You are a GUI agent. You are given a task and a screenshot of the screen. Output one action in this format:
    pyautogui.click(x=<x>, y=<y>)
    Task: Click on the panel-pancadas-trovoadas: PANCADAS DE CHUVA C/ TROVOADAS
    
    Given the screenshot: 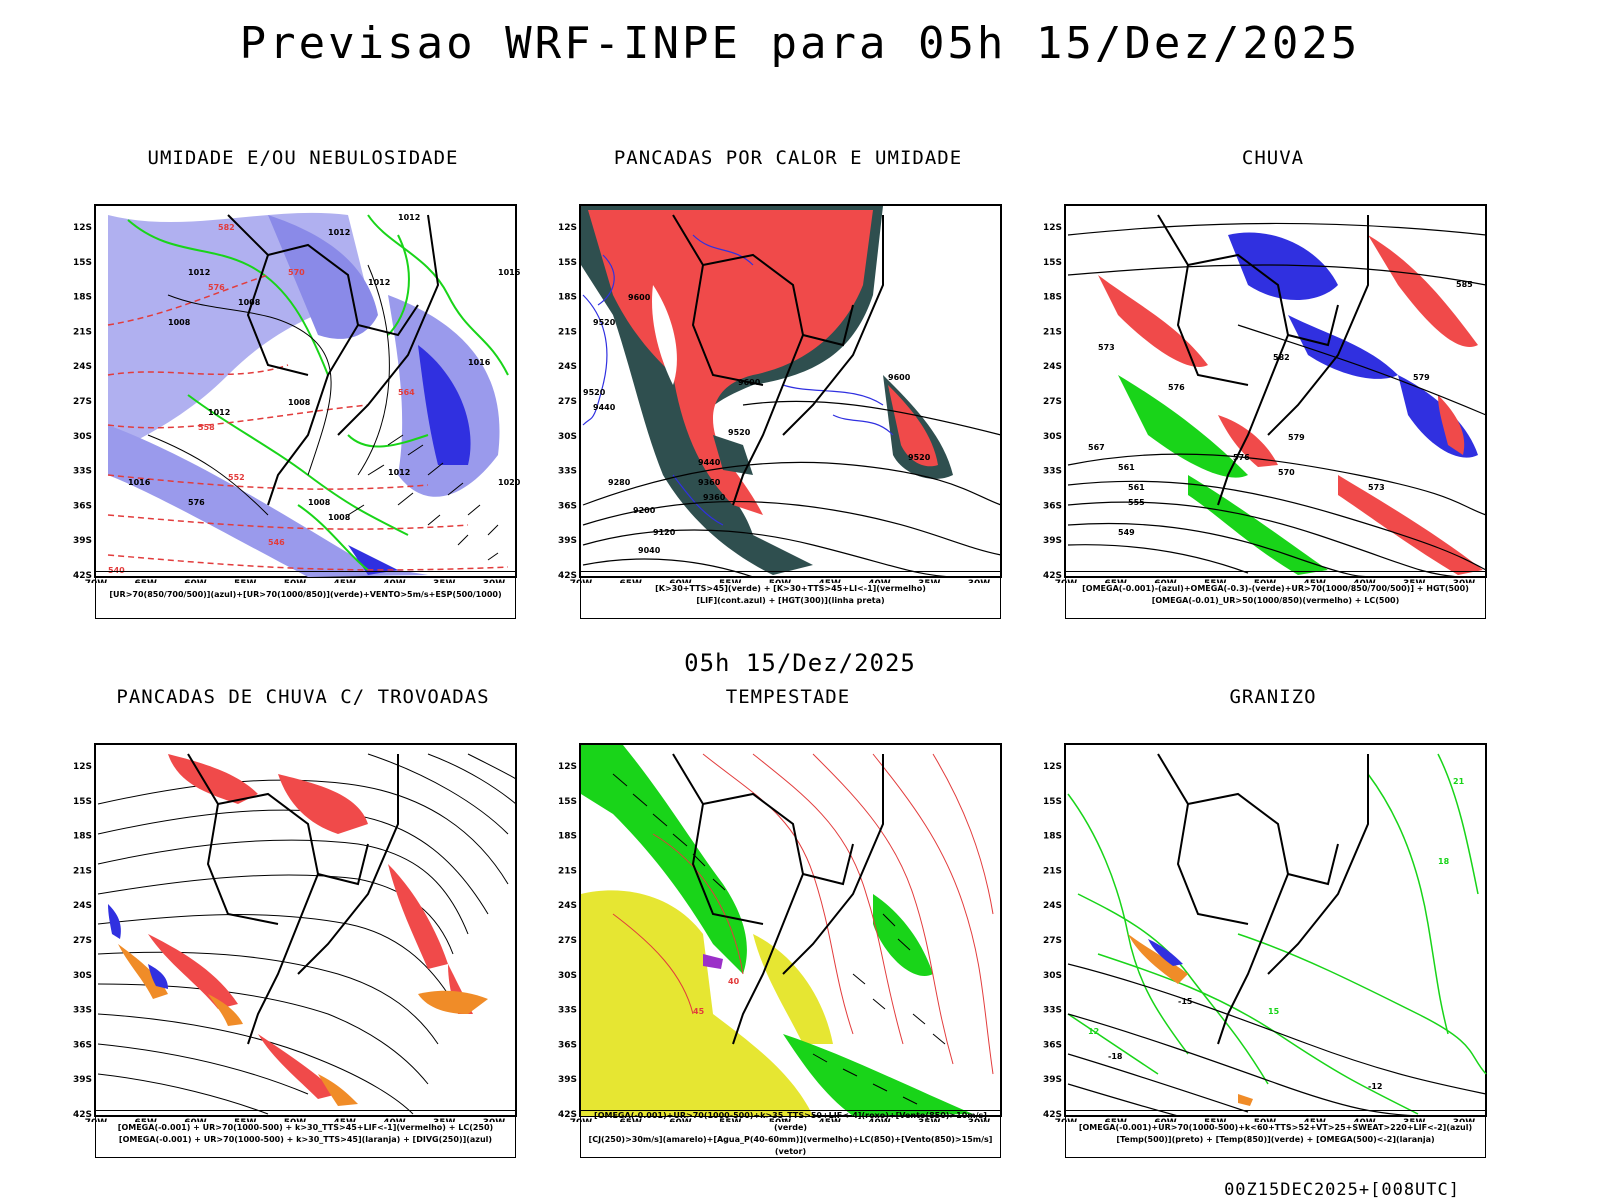 What is the action you would take?
    pyautogui.click(x=303, y=922)
    